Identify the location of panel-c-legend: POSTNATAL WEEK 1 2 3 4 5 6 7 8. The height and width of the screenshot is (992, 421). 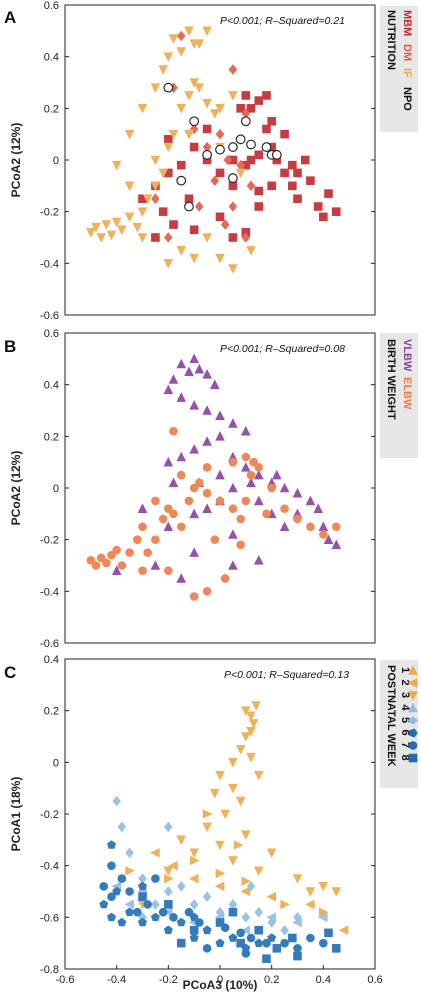
(399, 724).